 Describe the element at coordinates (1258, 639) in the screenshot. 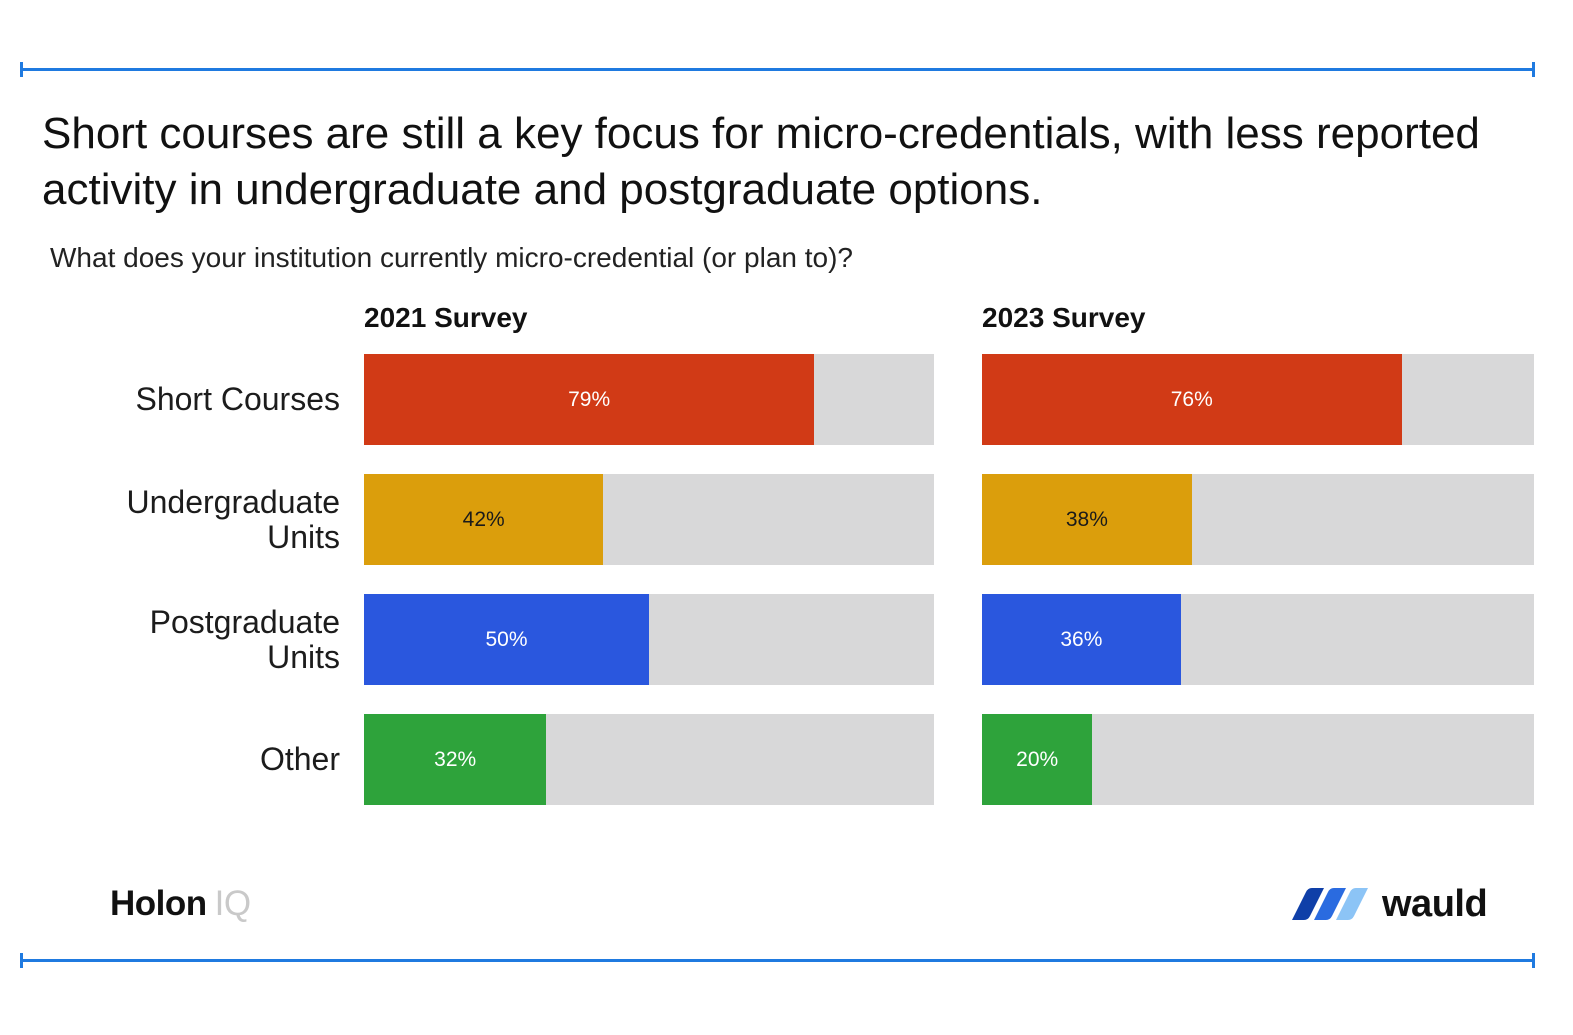

I see `bar-track: 36%` at that location.